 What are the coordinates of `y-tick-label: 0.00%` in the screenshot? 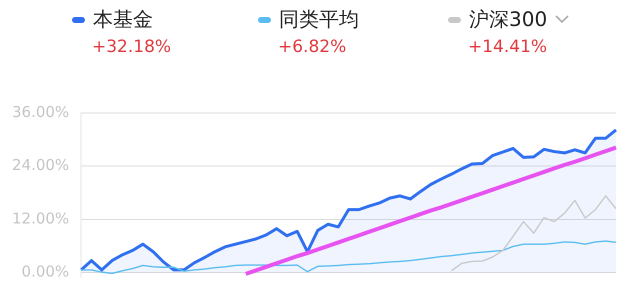 It's located at (46, 271).